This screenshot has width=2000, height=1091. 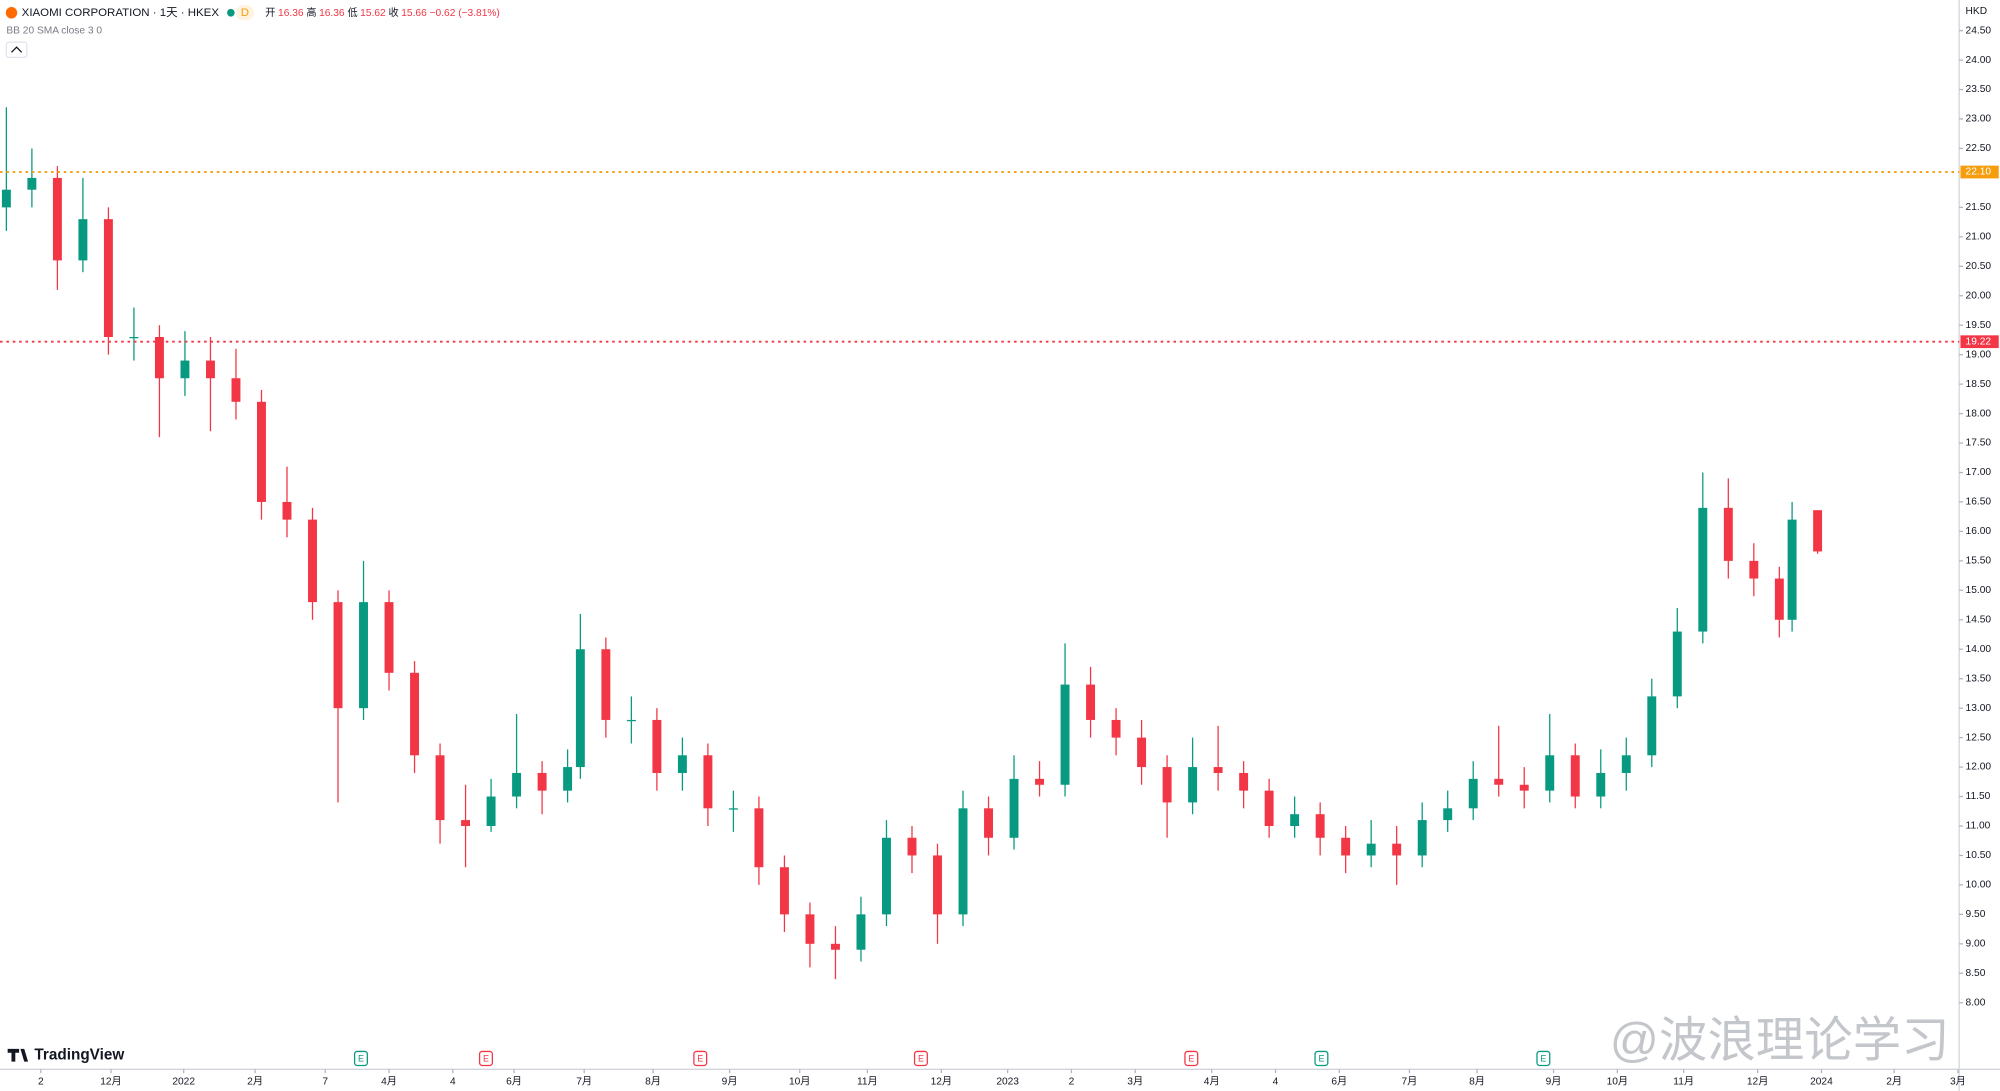 What do you see at coordinates (1978, 796) in the screenshot?
I see `y-tick-label: 11.50` at bounding box center [1978, 796].